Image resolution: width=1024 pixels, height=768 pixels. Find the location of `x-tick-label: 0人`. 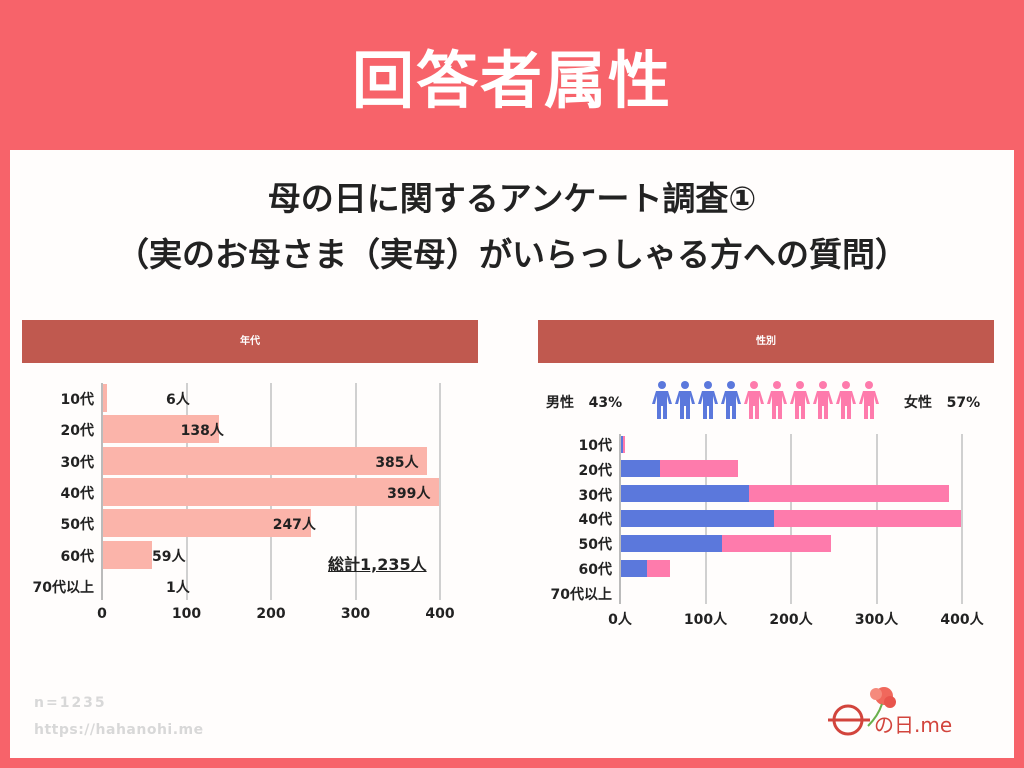

x-tick-label: 0人 is located at coordinates (620, 620).